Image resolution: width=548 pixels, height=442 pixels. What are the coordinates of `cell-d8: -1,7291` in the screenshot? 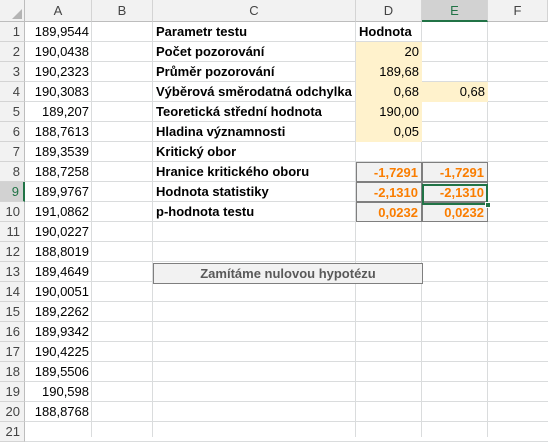 It's located at (389, 172).